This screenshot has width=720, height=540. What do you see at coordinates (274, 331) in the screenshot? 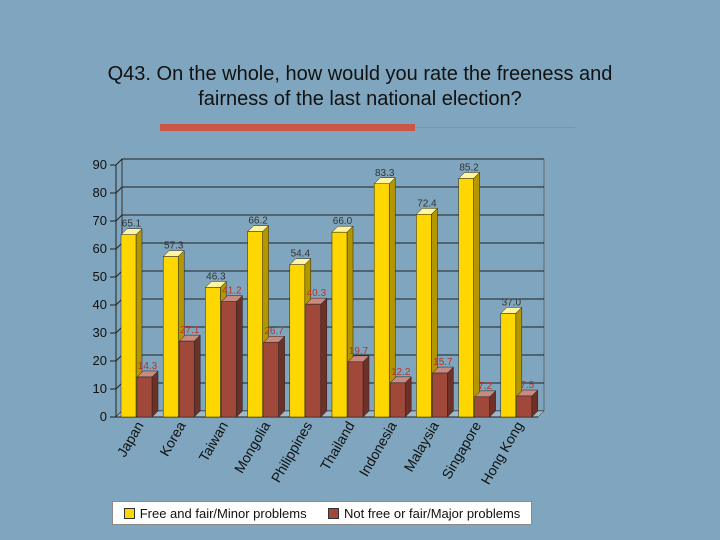
I see `bar-not-free-value-label: 26.7` at bounding box center [274, 331].